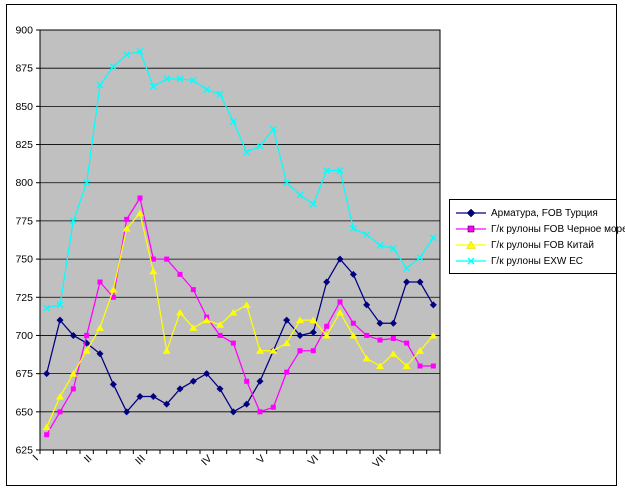  Describe the element at coordinates (558, 229) in the screenshot. I see `legend-label: Г/к рулоны FOB Черное море` at that location.